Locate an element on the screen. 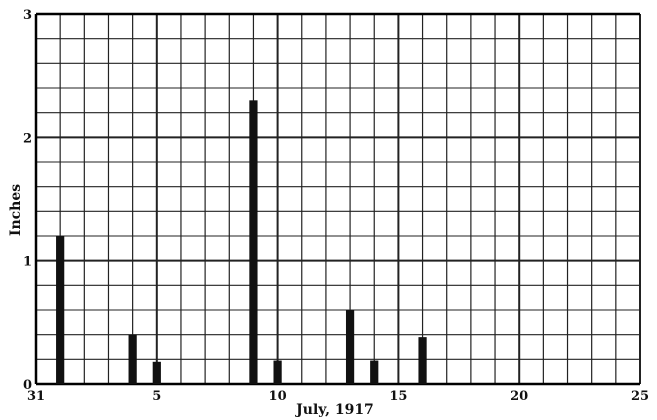 The height and width of the screenshot is (420, 657). y-tick-label: 2 is located at coordinates (27, 138).